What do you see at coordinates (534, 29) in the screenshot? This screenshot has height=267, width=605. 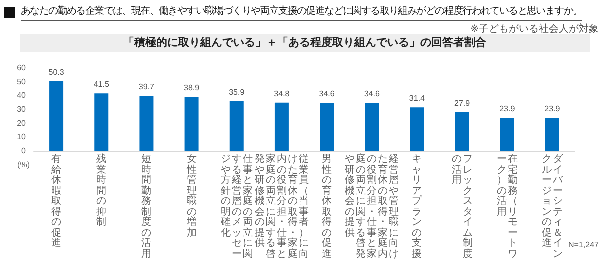 I see `text: ※子どもがいる社会人が対象` at bounding box center [534, 29].